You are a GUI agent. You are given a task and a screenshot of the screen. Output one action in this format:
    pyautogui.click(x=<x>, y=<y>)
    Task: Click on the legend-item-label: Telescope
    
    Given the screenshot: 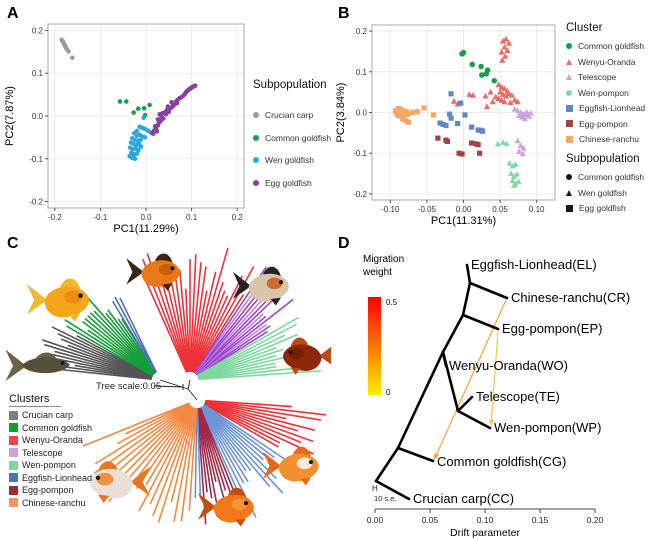 What is the action you would take?
    pyautogui.click(x=42, y=452)
    